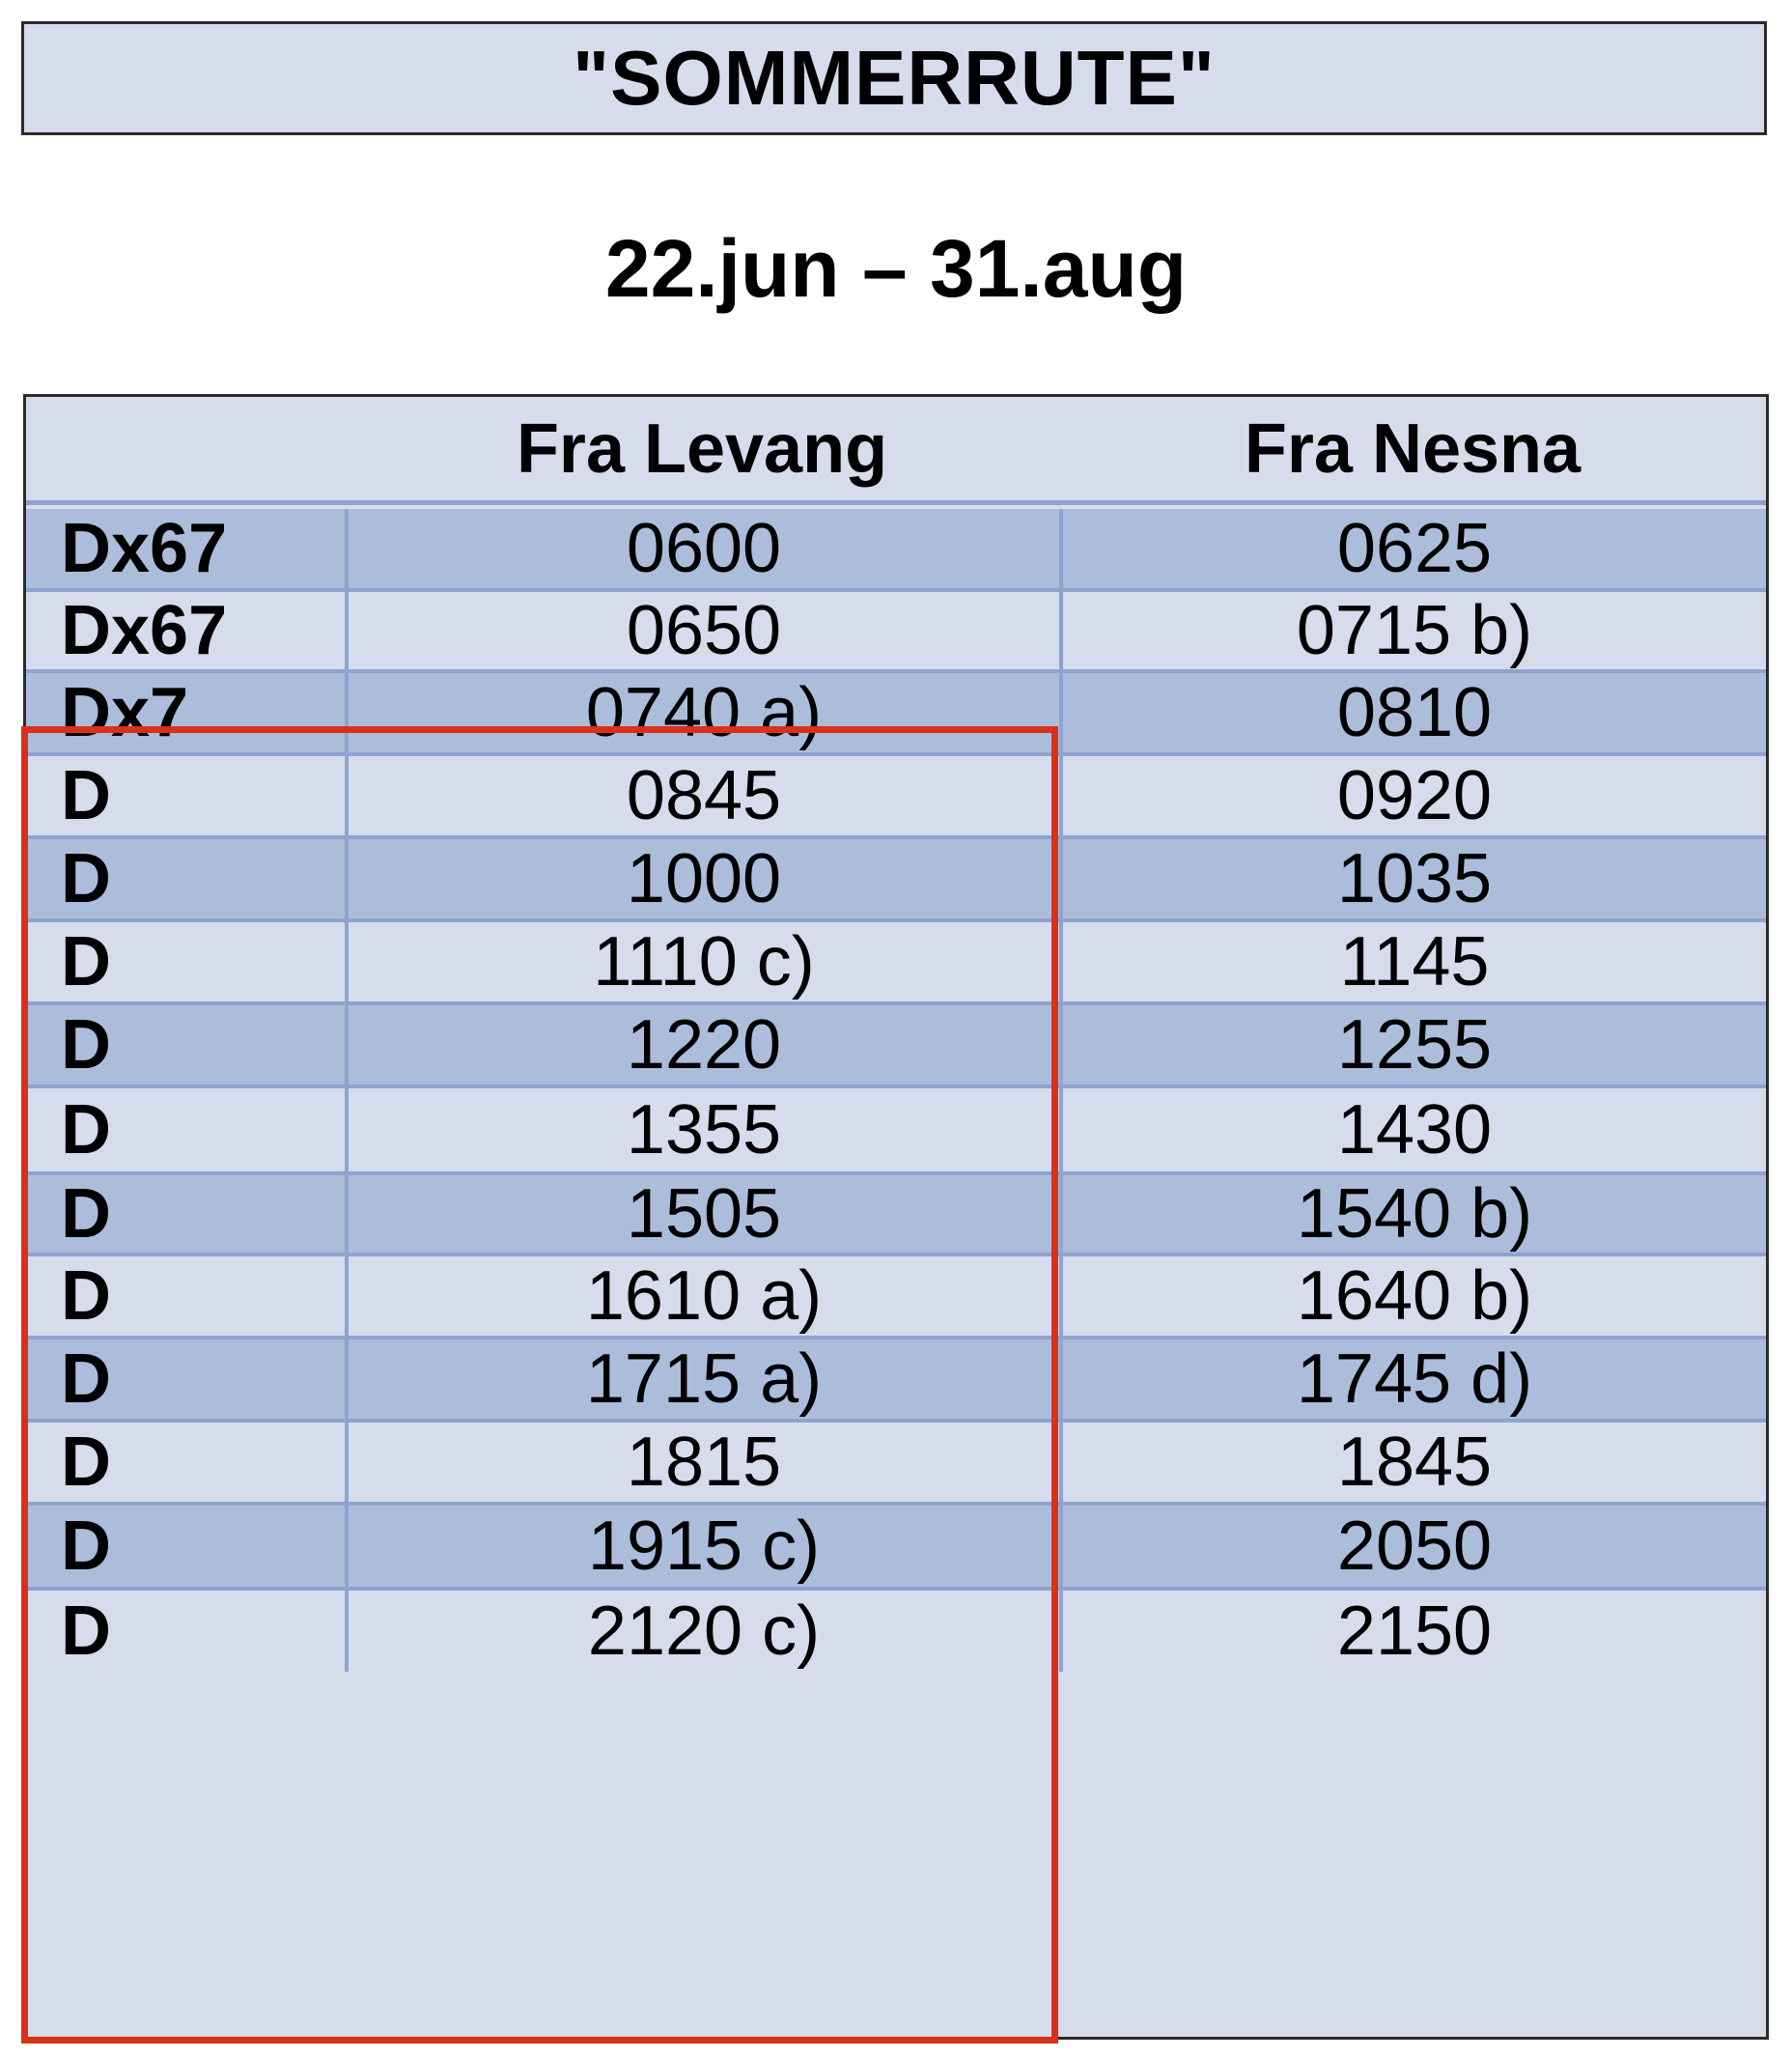  I want to click on fra-nesna-time-cell: 1430, so click(1413, 1130).